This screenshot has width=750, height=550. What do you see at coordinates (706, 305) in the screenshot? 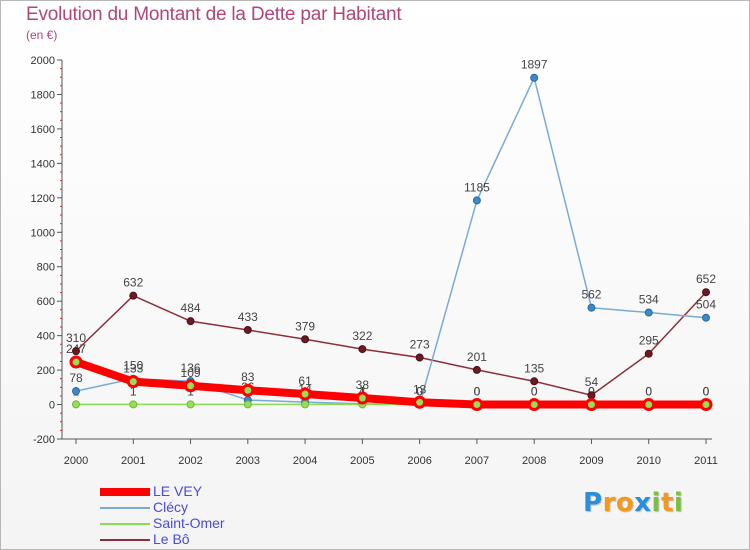
I see `data-label-clecy: 504` at bounding box center [706, 305].